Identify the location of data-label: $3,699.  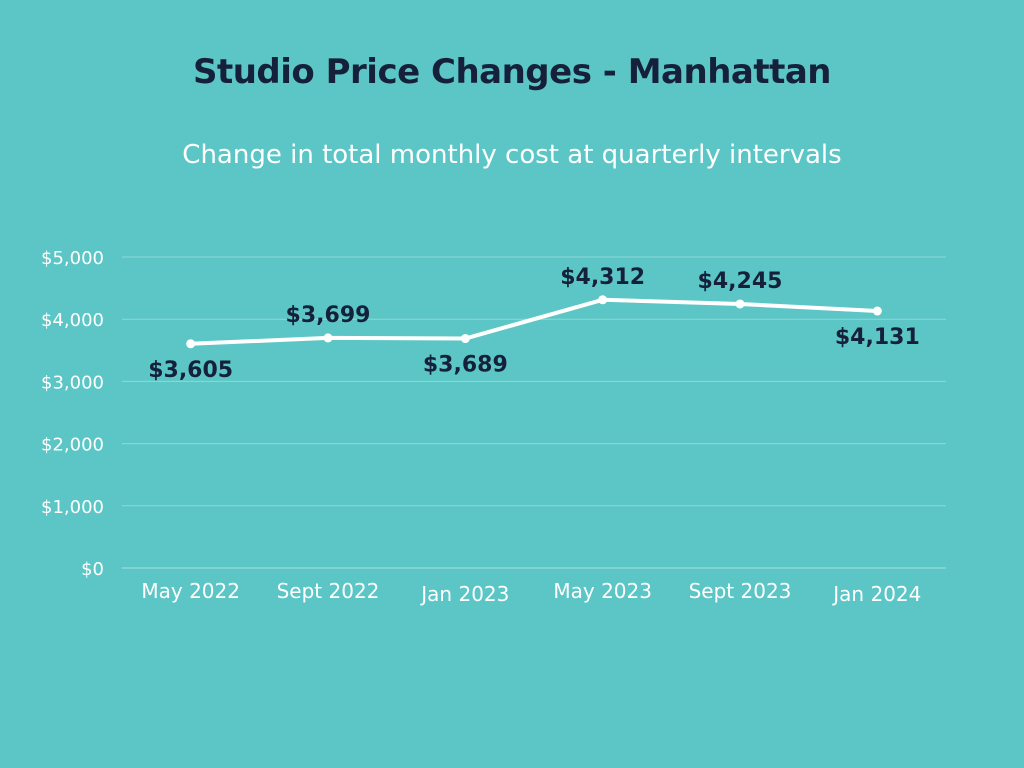
(328, 315).